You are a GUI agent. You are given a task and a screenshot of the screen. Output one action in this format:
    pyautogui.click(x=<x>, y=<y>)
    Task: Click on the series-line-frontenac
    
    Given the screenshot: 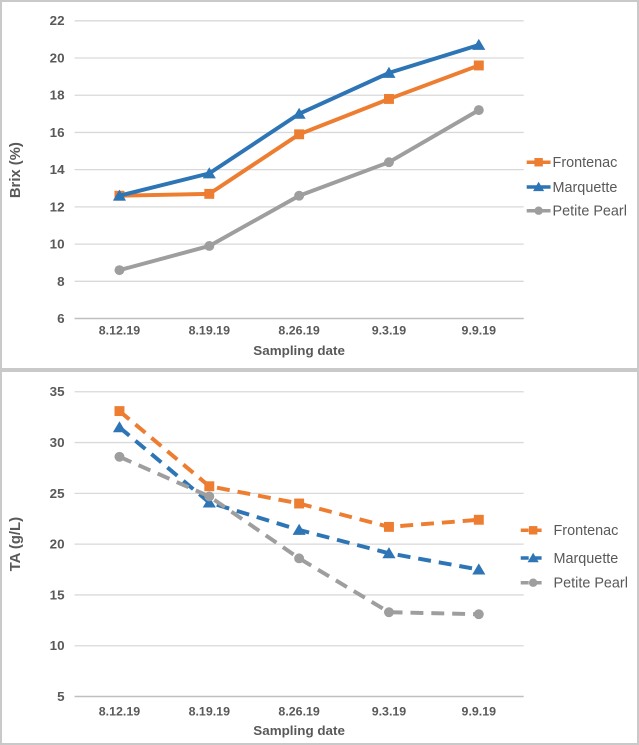 What is the action you would take?
    pyautogui.click(x=298, y=469)
    